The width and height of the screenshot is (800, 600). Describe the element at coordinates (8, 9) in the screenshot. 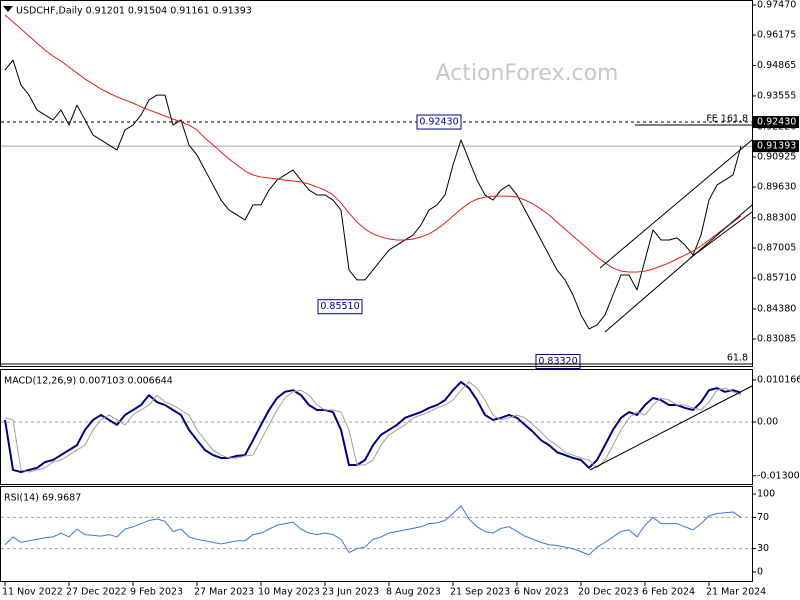

I see `menu-arrow` at that location.